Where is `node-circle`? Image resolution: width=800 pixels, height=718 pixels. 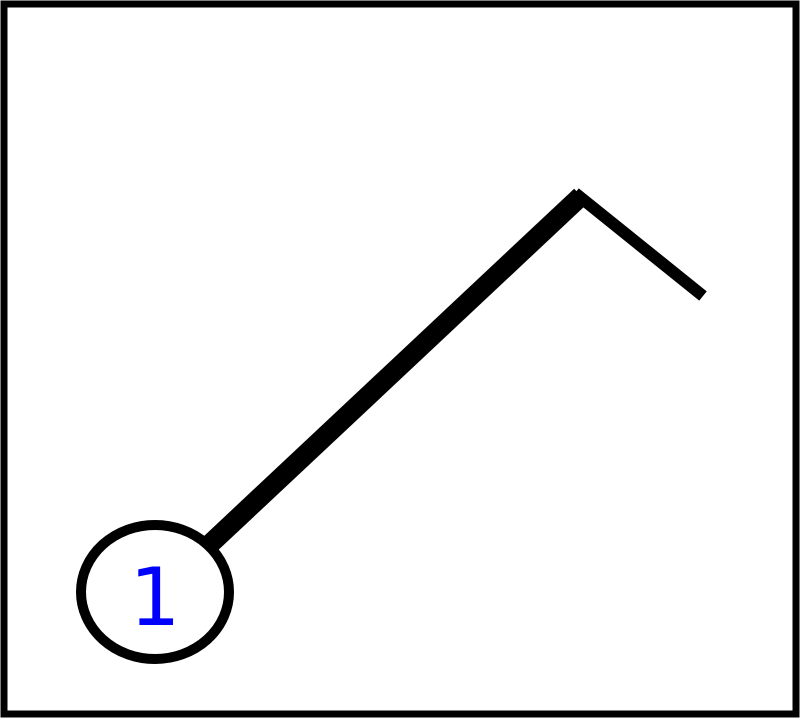
node-circle is located at coordinates (155, 592).